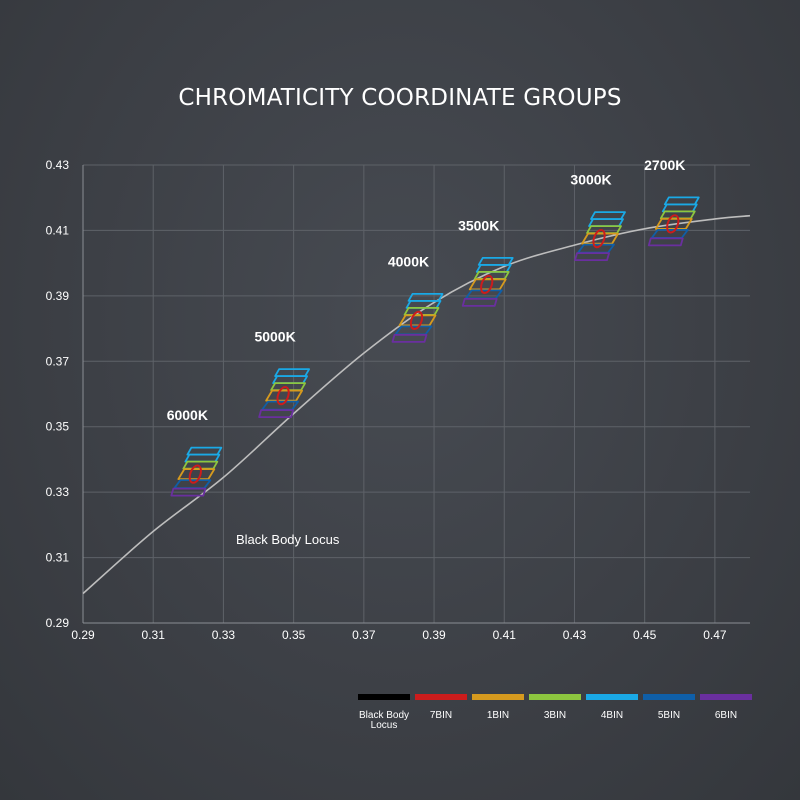 This screenshot has width=800, height=800. What do you see at coordinates (58, 361) in the screenshot?
I see `y-tick-label: 0.37` at bounding box center [58, 361].